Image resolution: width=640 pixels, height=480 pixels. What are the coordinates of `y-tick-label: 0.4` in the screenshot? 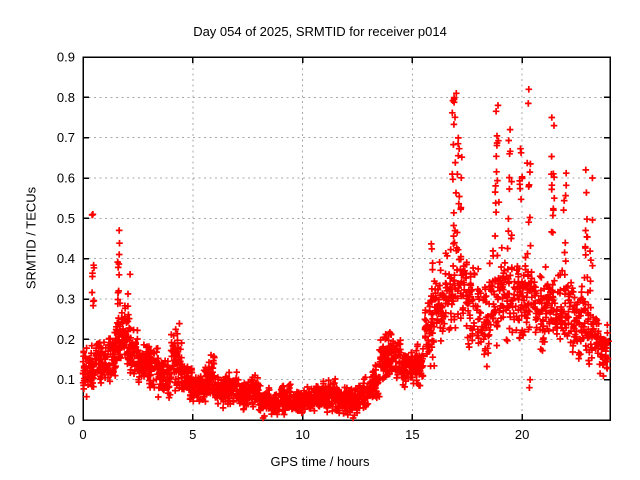 It's located at (66, 258).